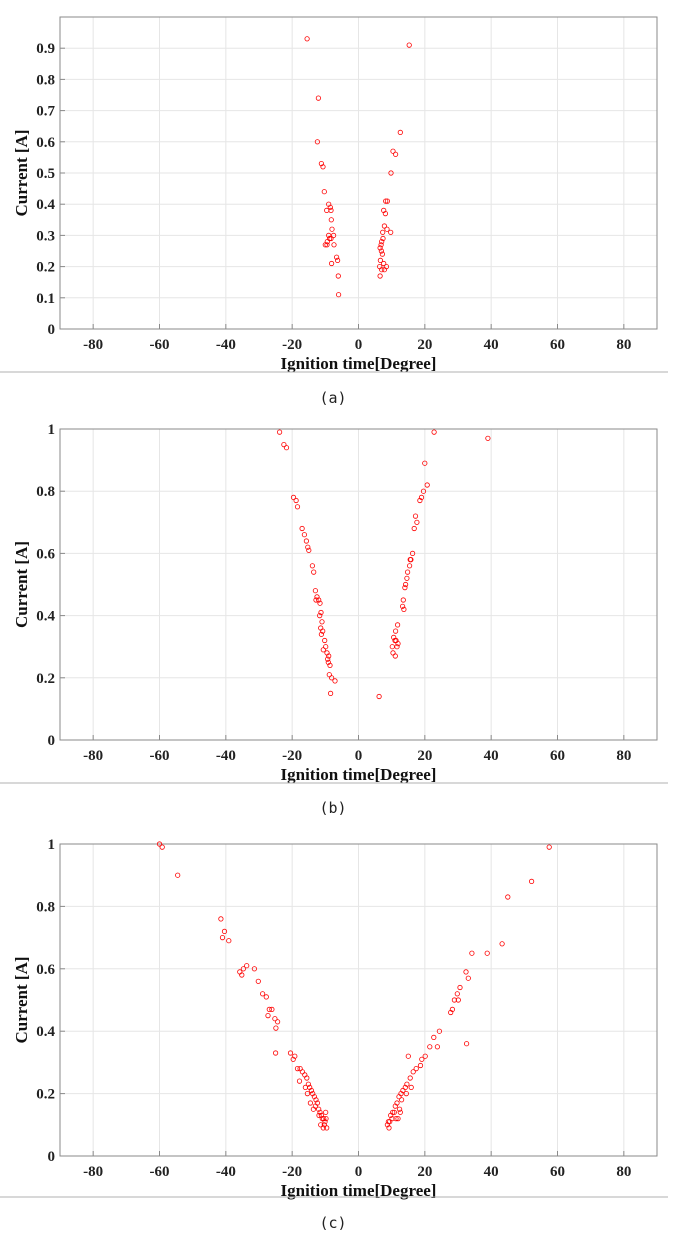 The width and height of the screenshot is (685, 1244). I want to click on x-tick-label: 0, so click(359, 756).